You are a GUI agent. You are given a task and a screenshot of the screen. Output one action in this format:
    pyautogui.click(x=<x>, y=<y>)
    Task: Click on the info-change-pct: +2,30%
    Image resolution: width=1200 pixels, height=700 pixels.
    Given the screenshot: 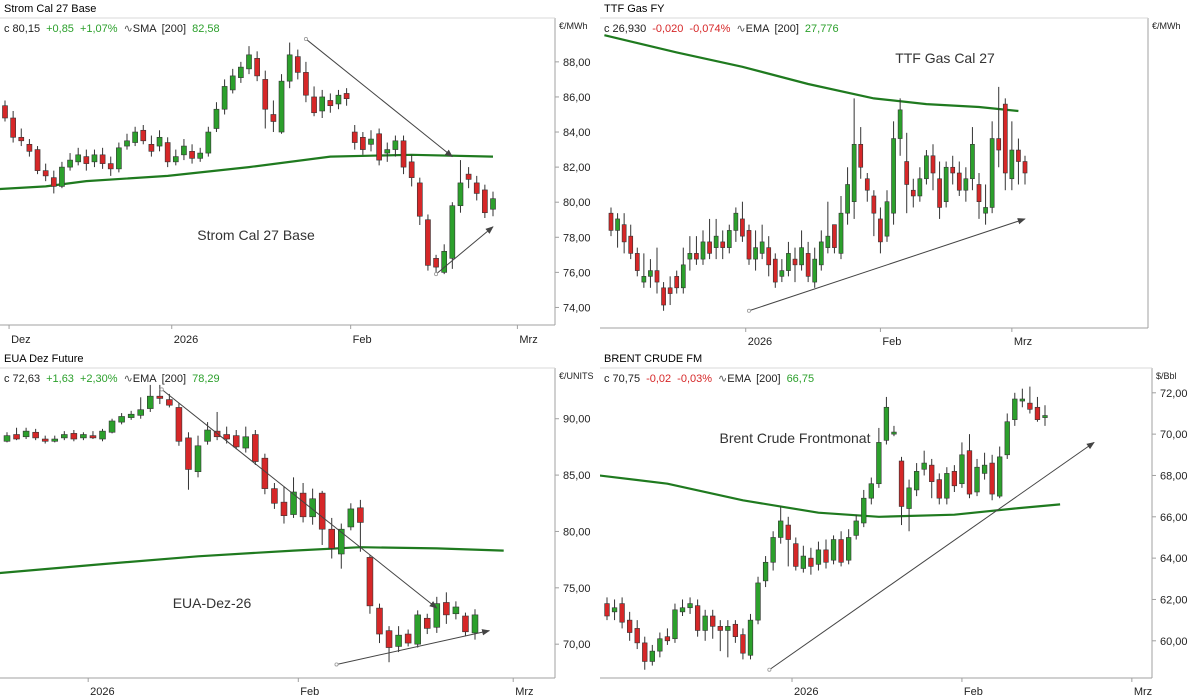 What is the action you would take?
    pyautogui.click(x=99, y=379)
    